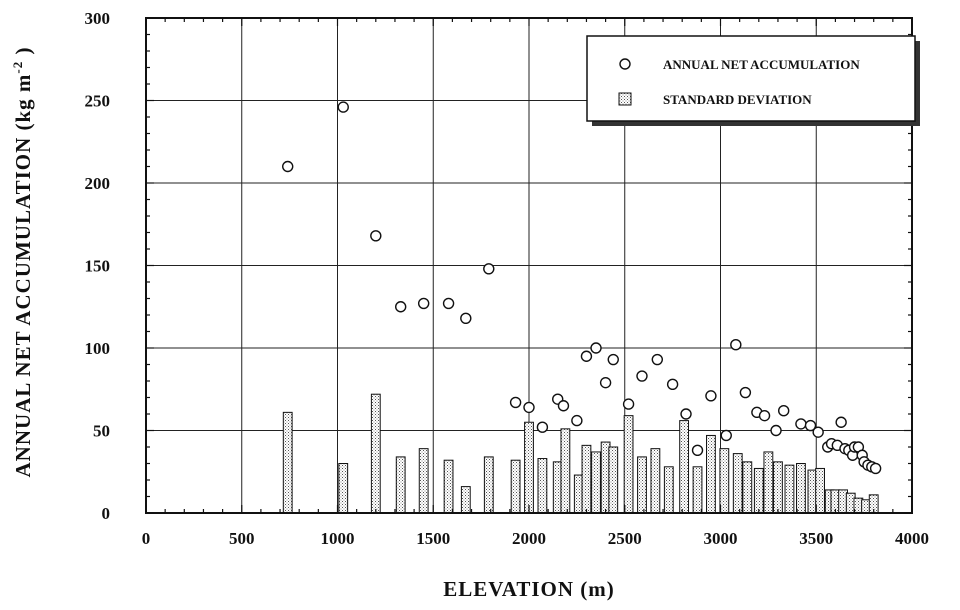 Image resolution: width=960 pixels, height=610 pixels. I want to click on legend-label-accumulation: ANNUAL NET ACCUMULATION, so click(761, 64).